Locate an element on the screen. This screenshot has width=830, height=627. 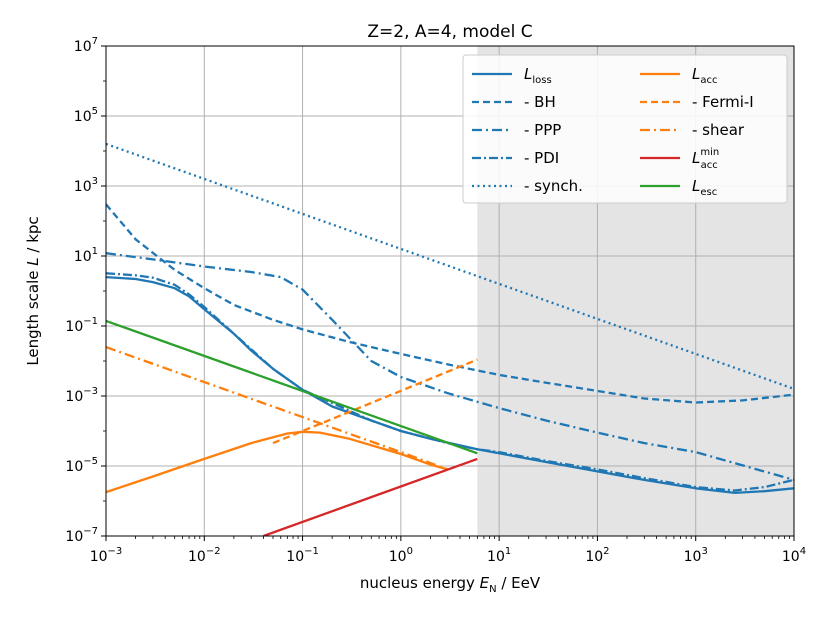
legend-label: - shear is located at coordinates (718, 130).